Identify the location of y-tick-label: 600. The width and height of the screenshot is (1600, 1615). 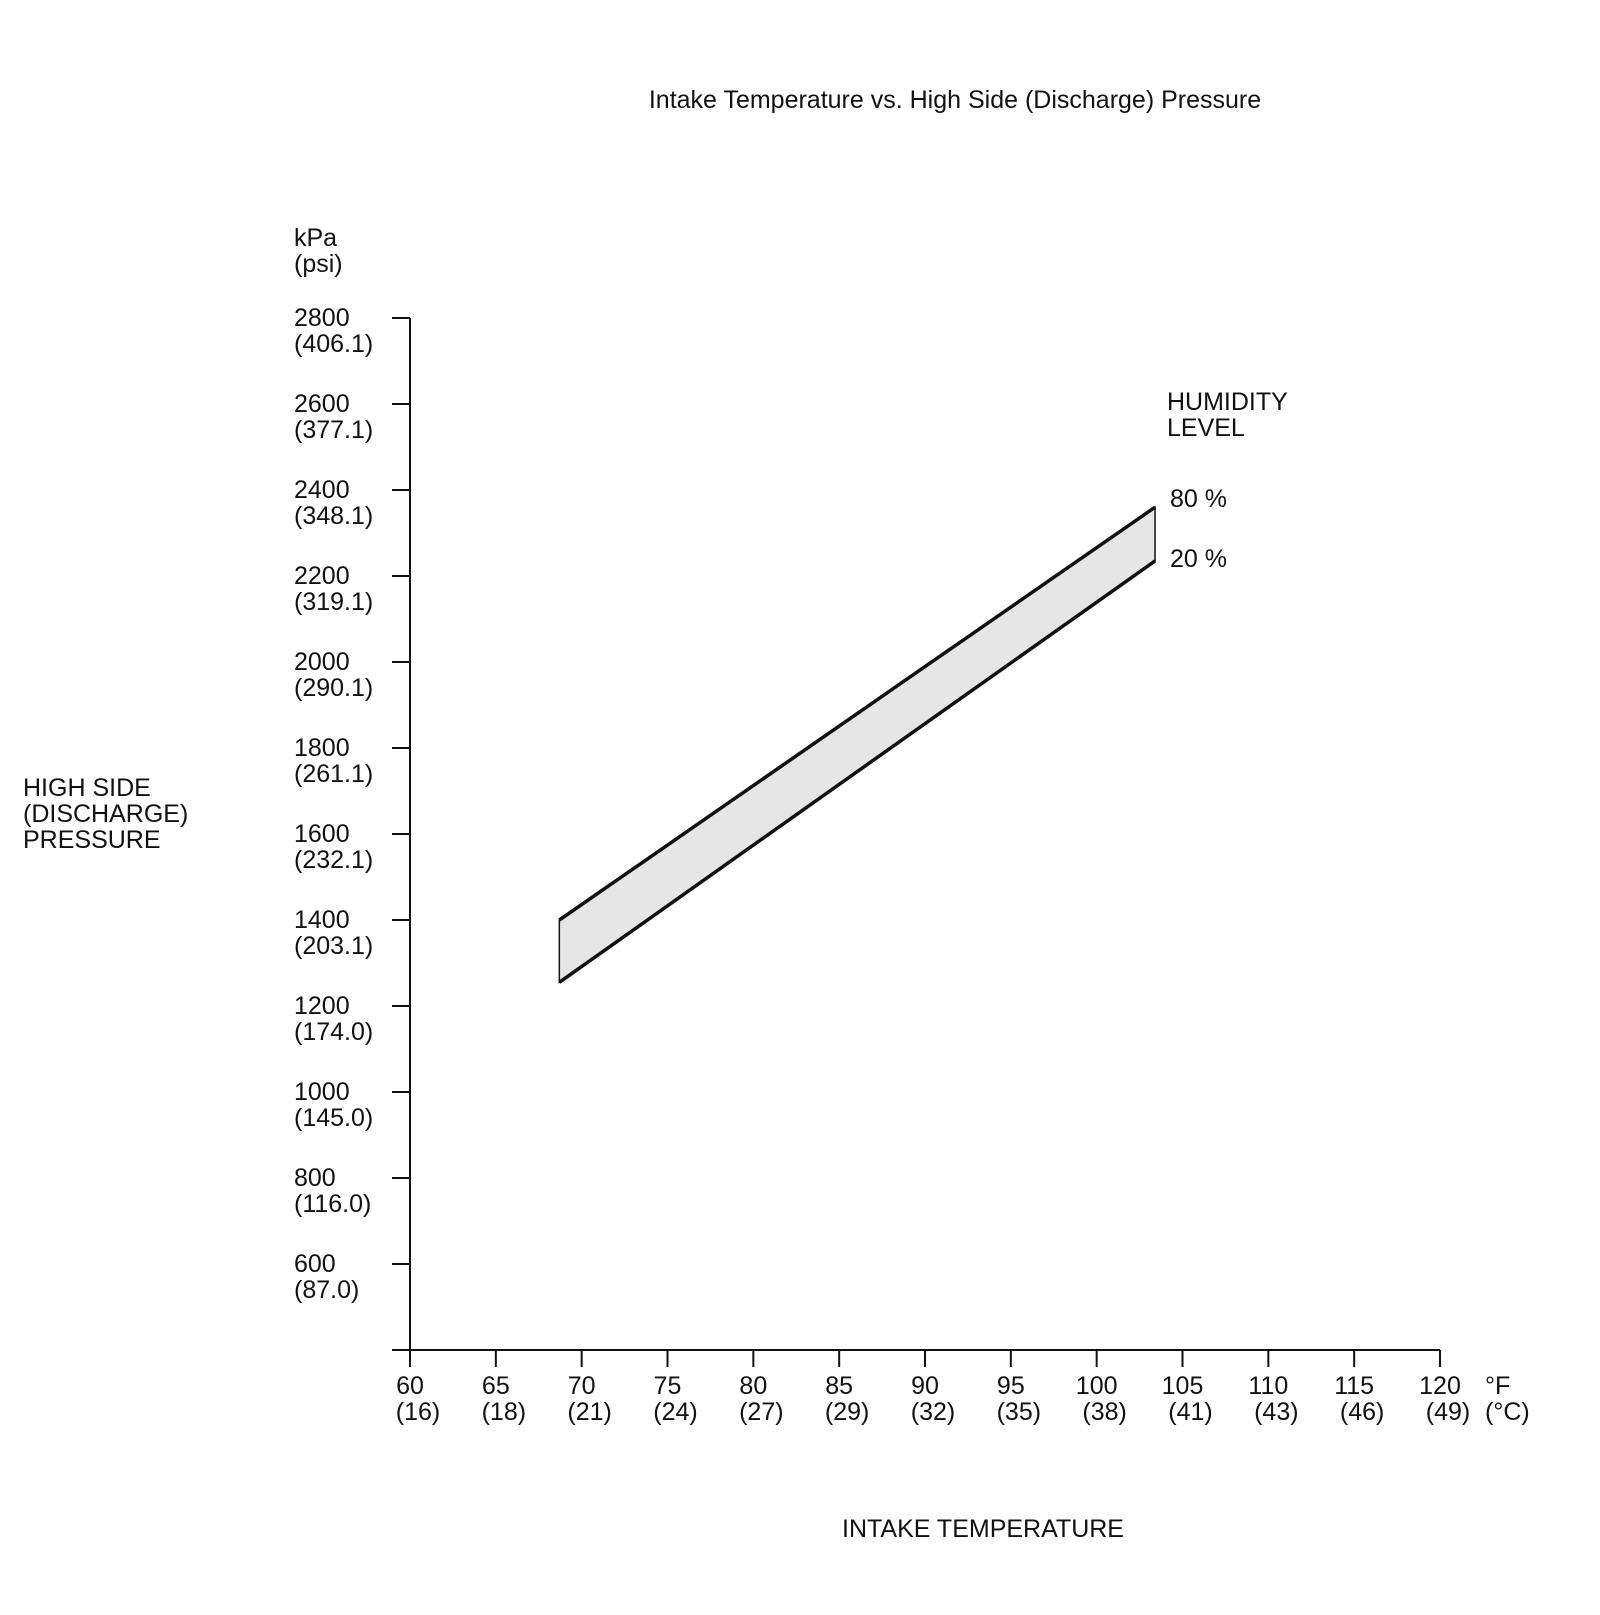
(315, 1264).